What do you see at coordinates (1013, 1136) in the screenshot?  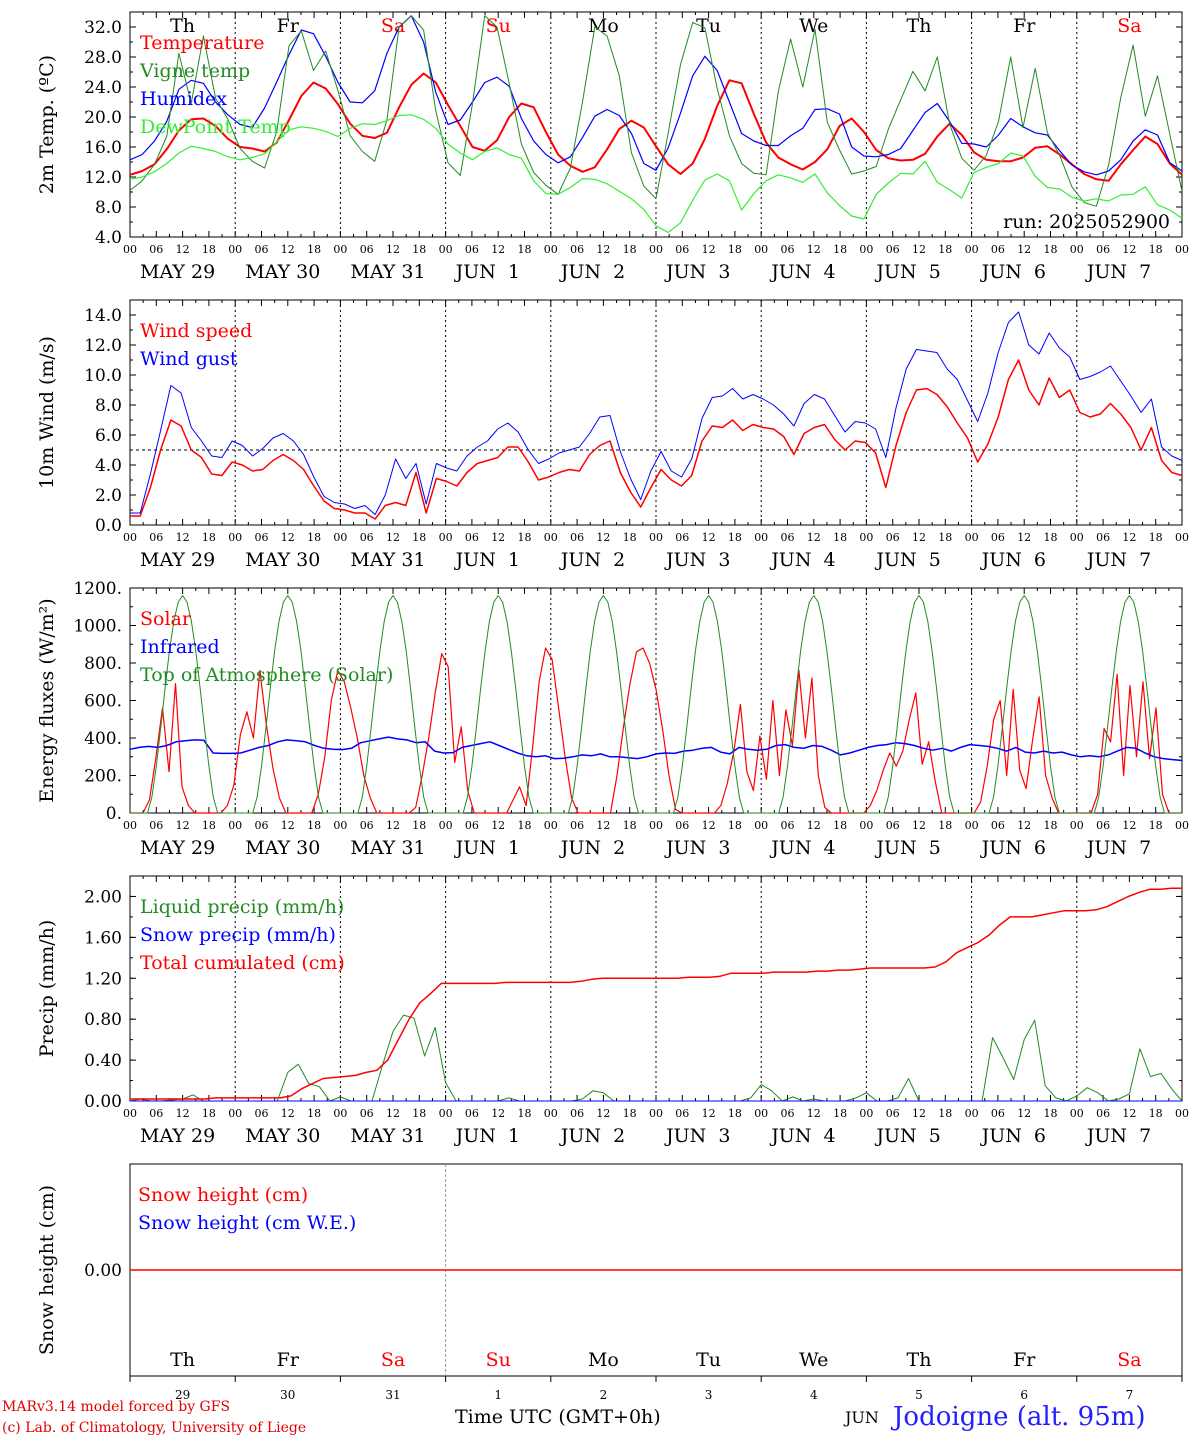 I see `date-label: JUN 6` at bounding box center [1013, 1136].